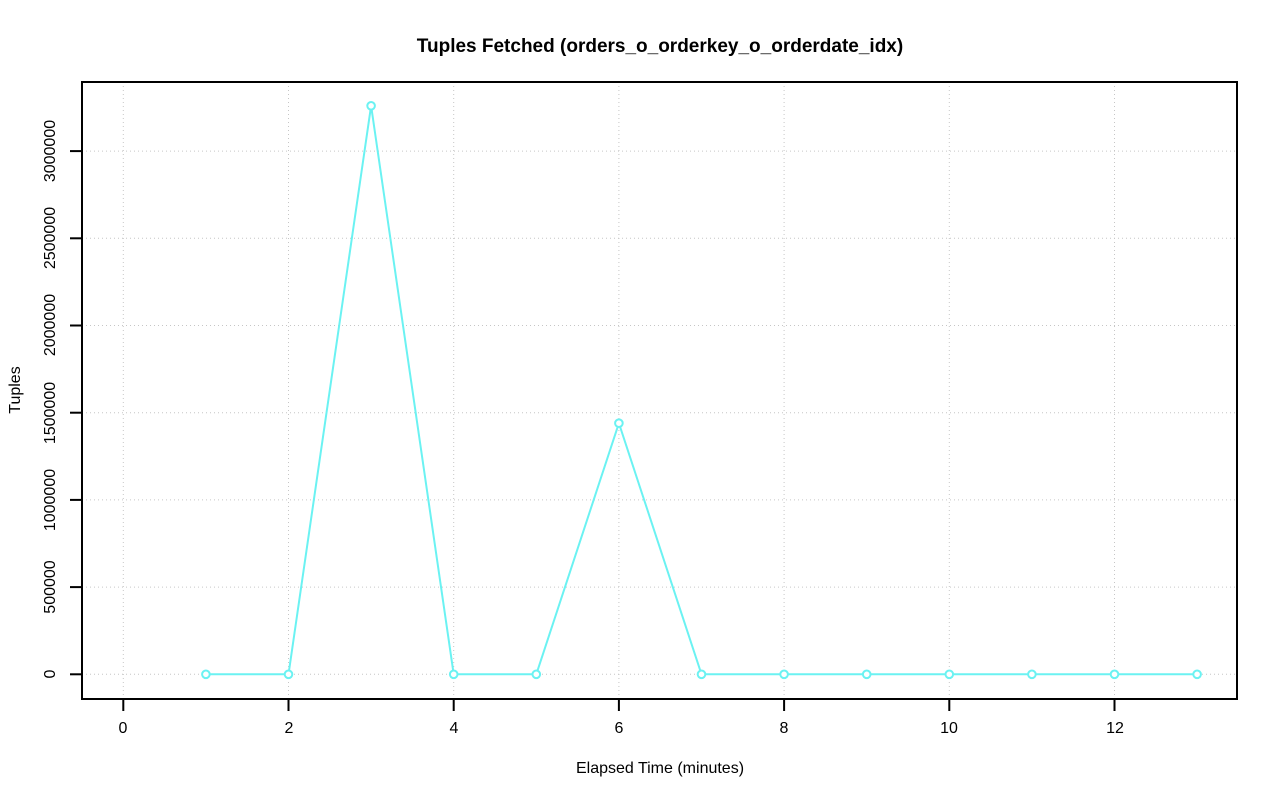  Describe the element at coordinates (50, 413) in the screenshot. I see `y-tick-label-1500000: 1500000` at that location.